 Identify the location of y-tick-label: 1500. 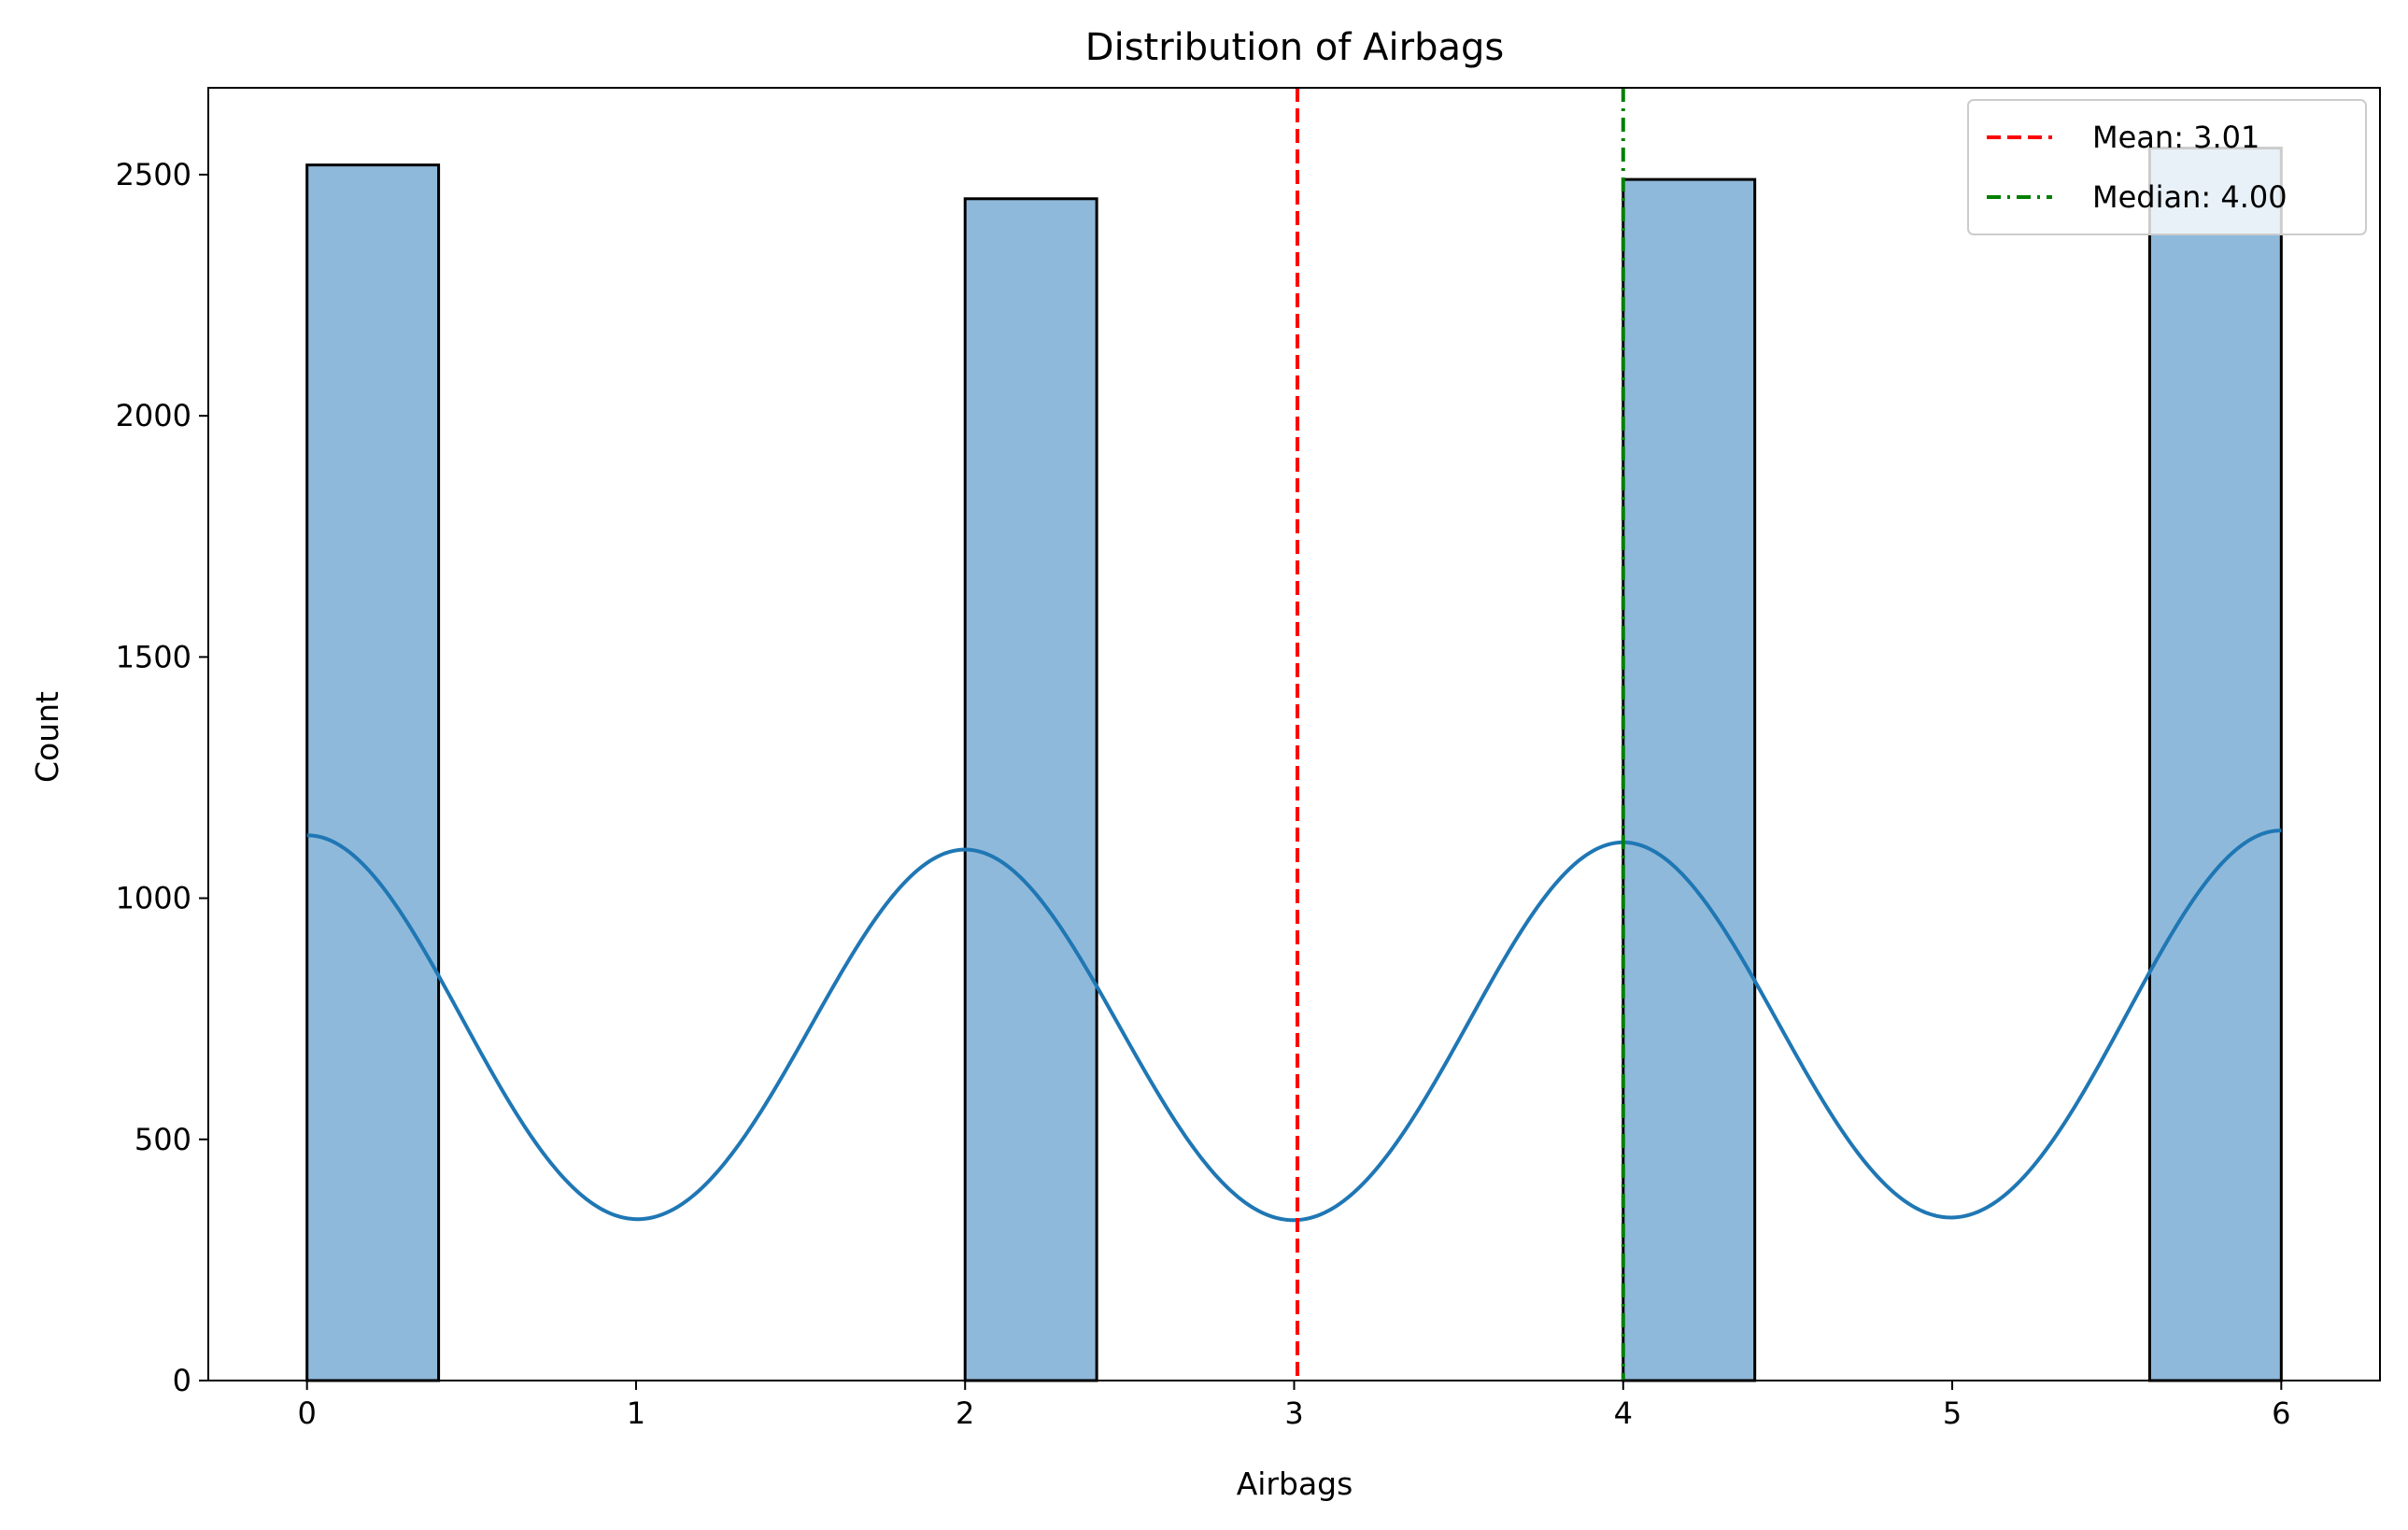
(153, 656).